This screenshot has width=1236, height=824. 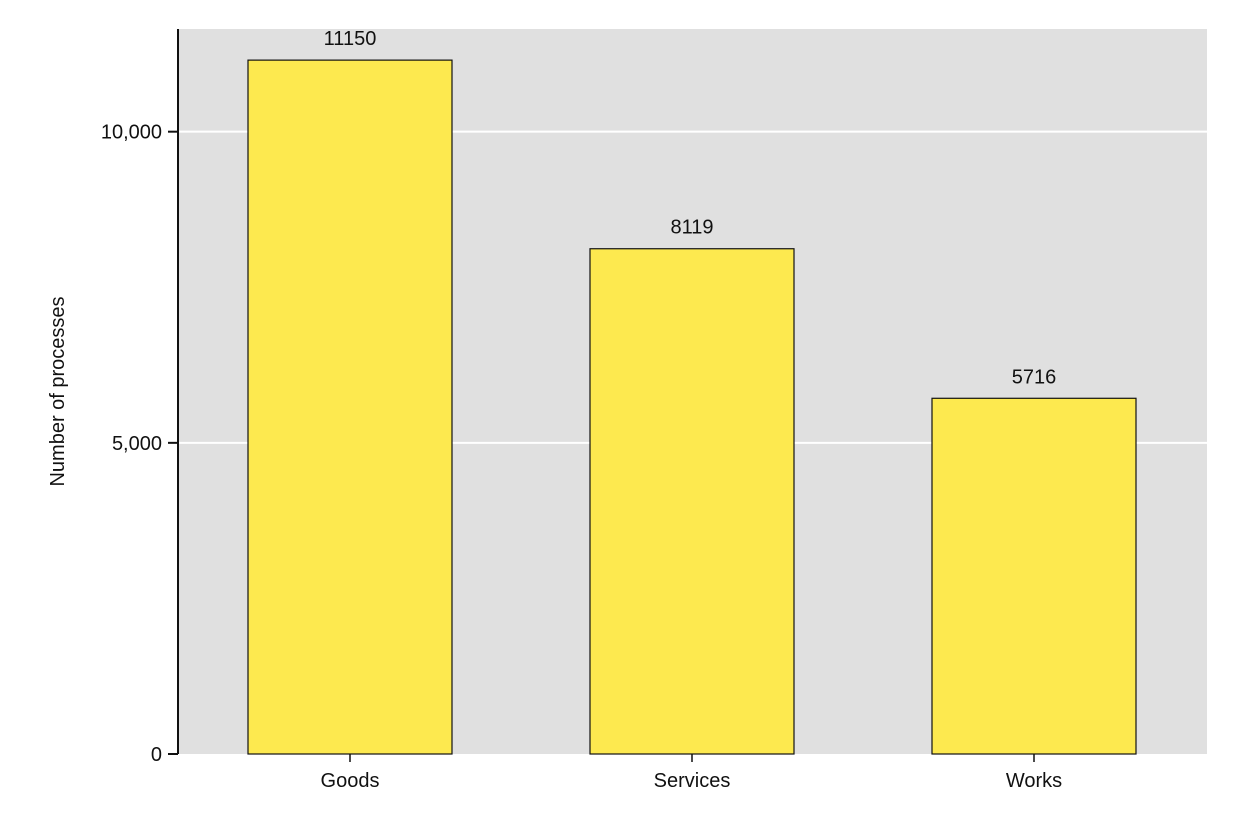 What do you see at coordinates (137, 444) in the screenshot?
I see `y-tick-label: 5,000` at bounding box center [137, 444].